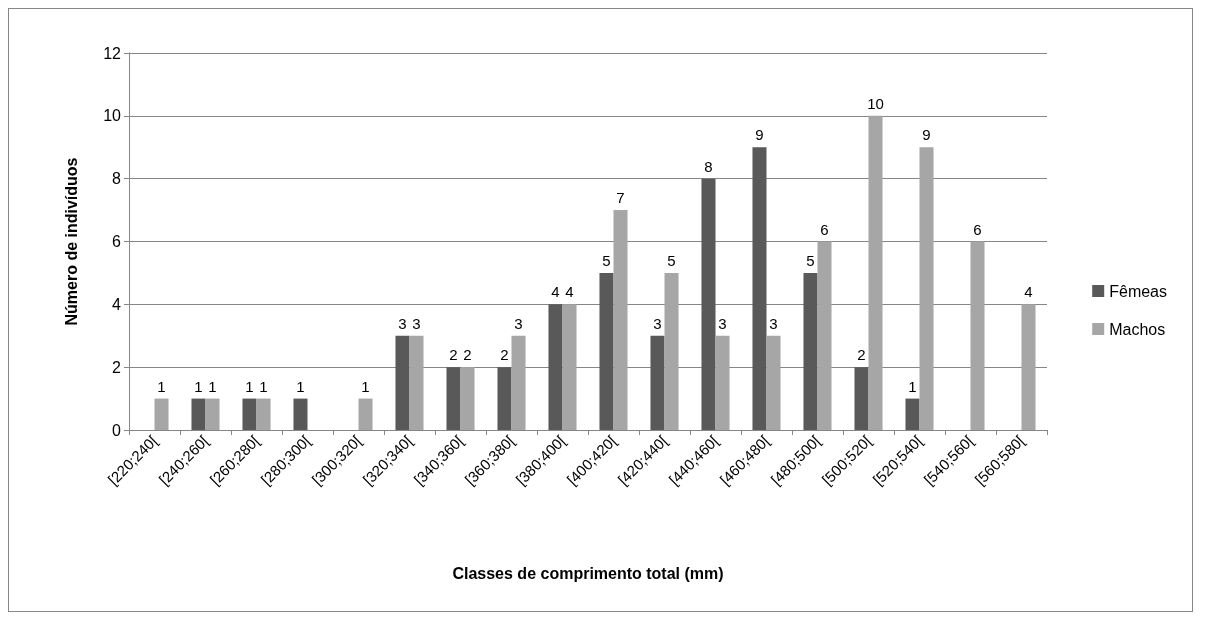 This screenshot has width=1205, height=624. Describe the element at coordinates (71, 241) in the screenshot. I see `y-axis-title: Número de indivíduos` at that location.